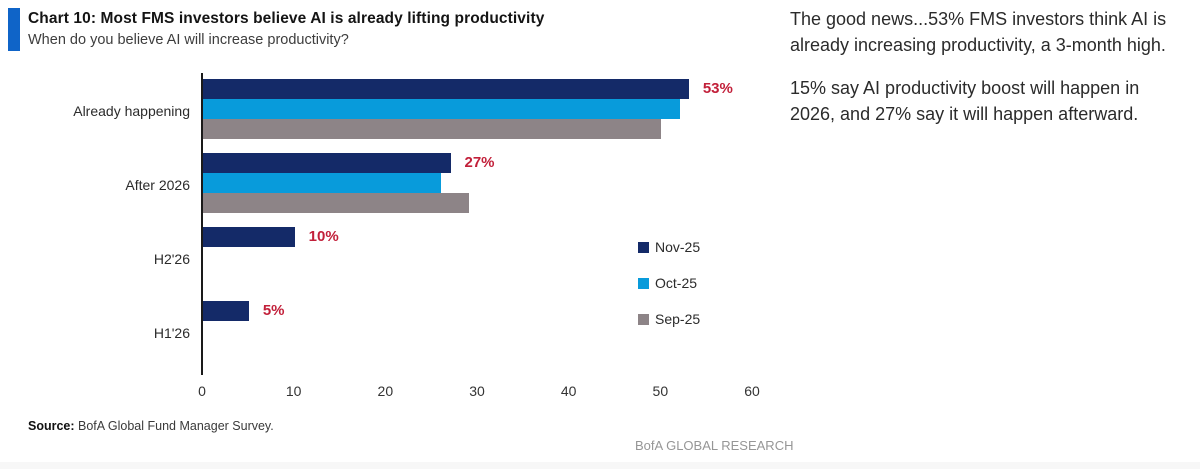 This screenshot has height=469, width=1200. What do you see at coordinates (676, 283) in the screenshot?
I see `legend-label: Oct-25` at bounding box center [676, 283].